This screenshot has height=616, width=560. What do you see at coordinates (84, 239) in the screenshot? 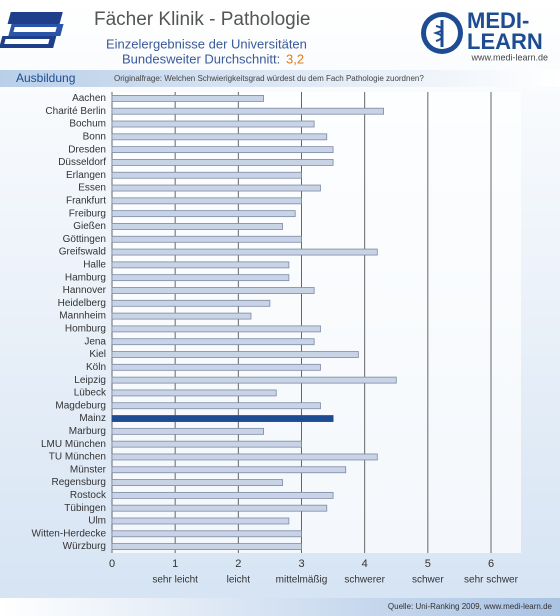
I see `y-tick-label: Göttingen` at bounding box center [84, 239].